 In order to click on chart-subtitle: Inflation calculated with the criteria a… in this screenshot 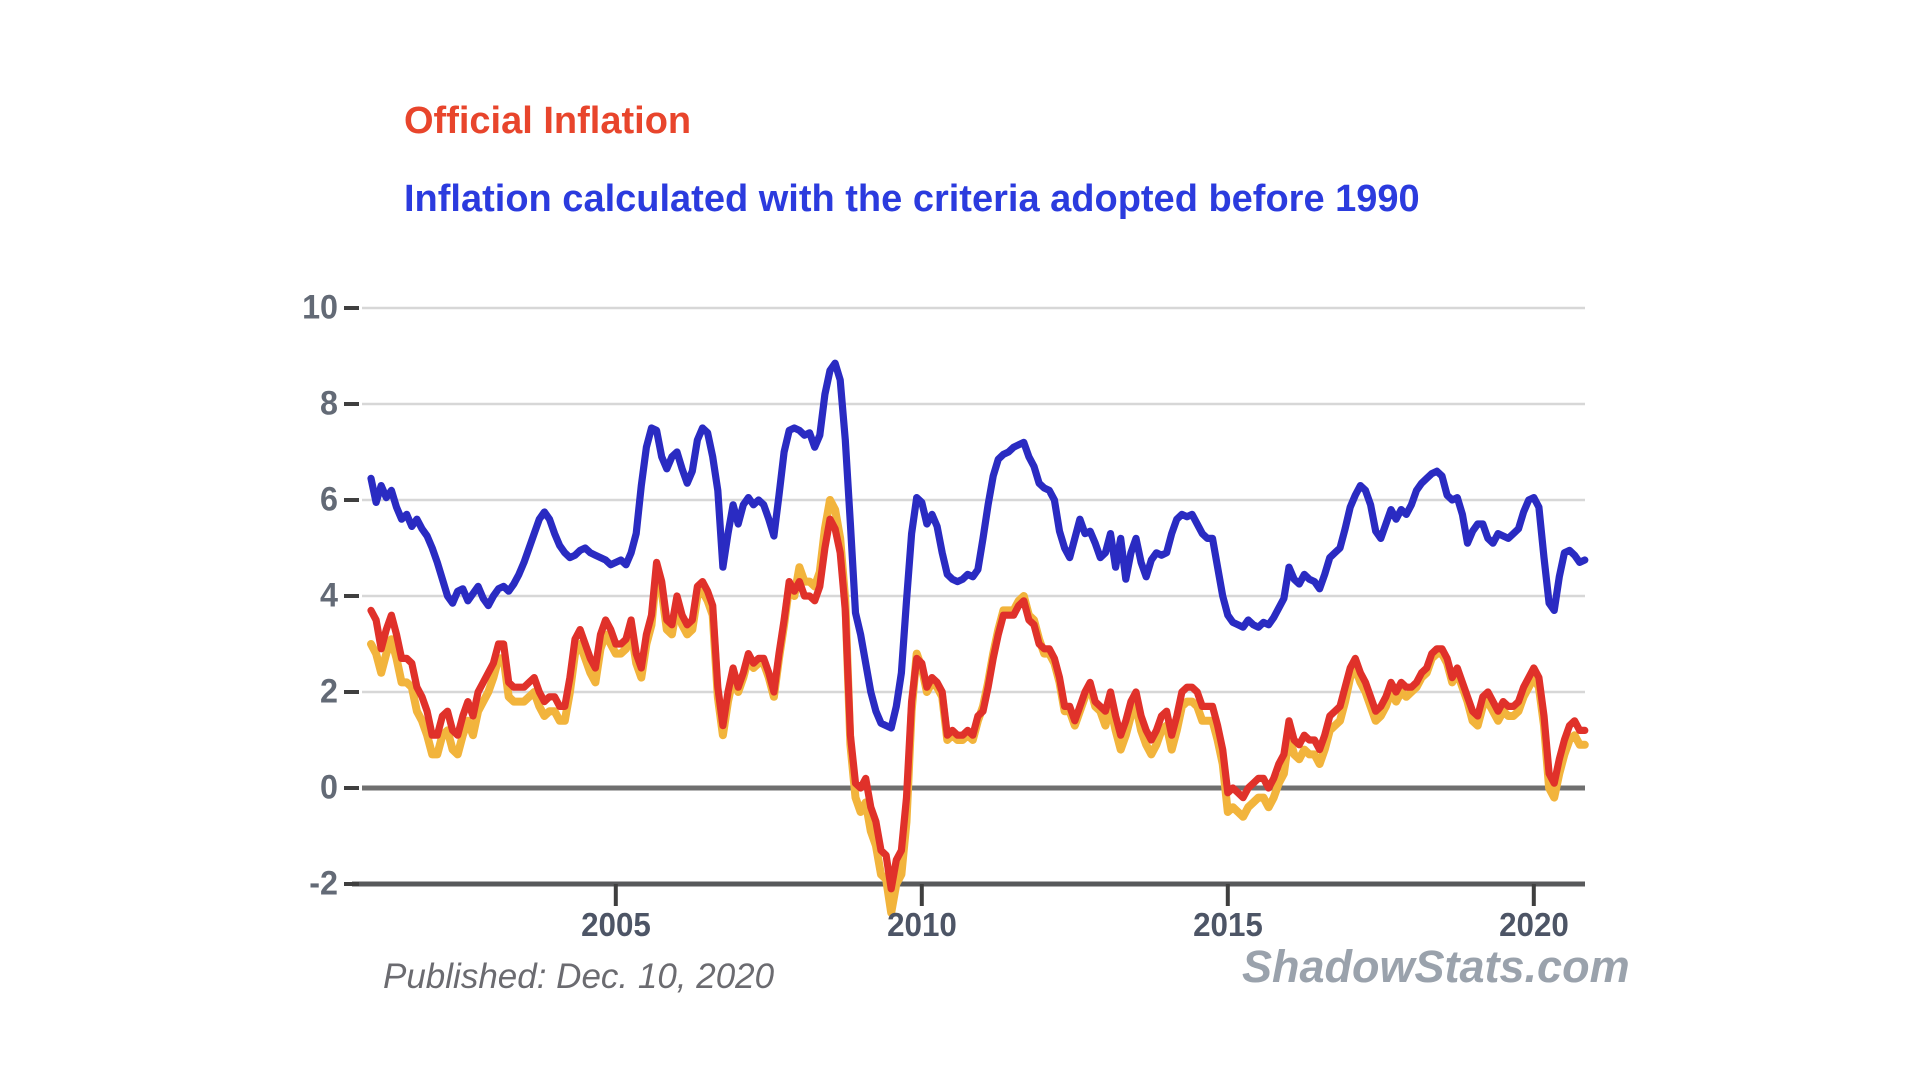, I will do `click(912, 199)`.